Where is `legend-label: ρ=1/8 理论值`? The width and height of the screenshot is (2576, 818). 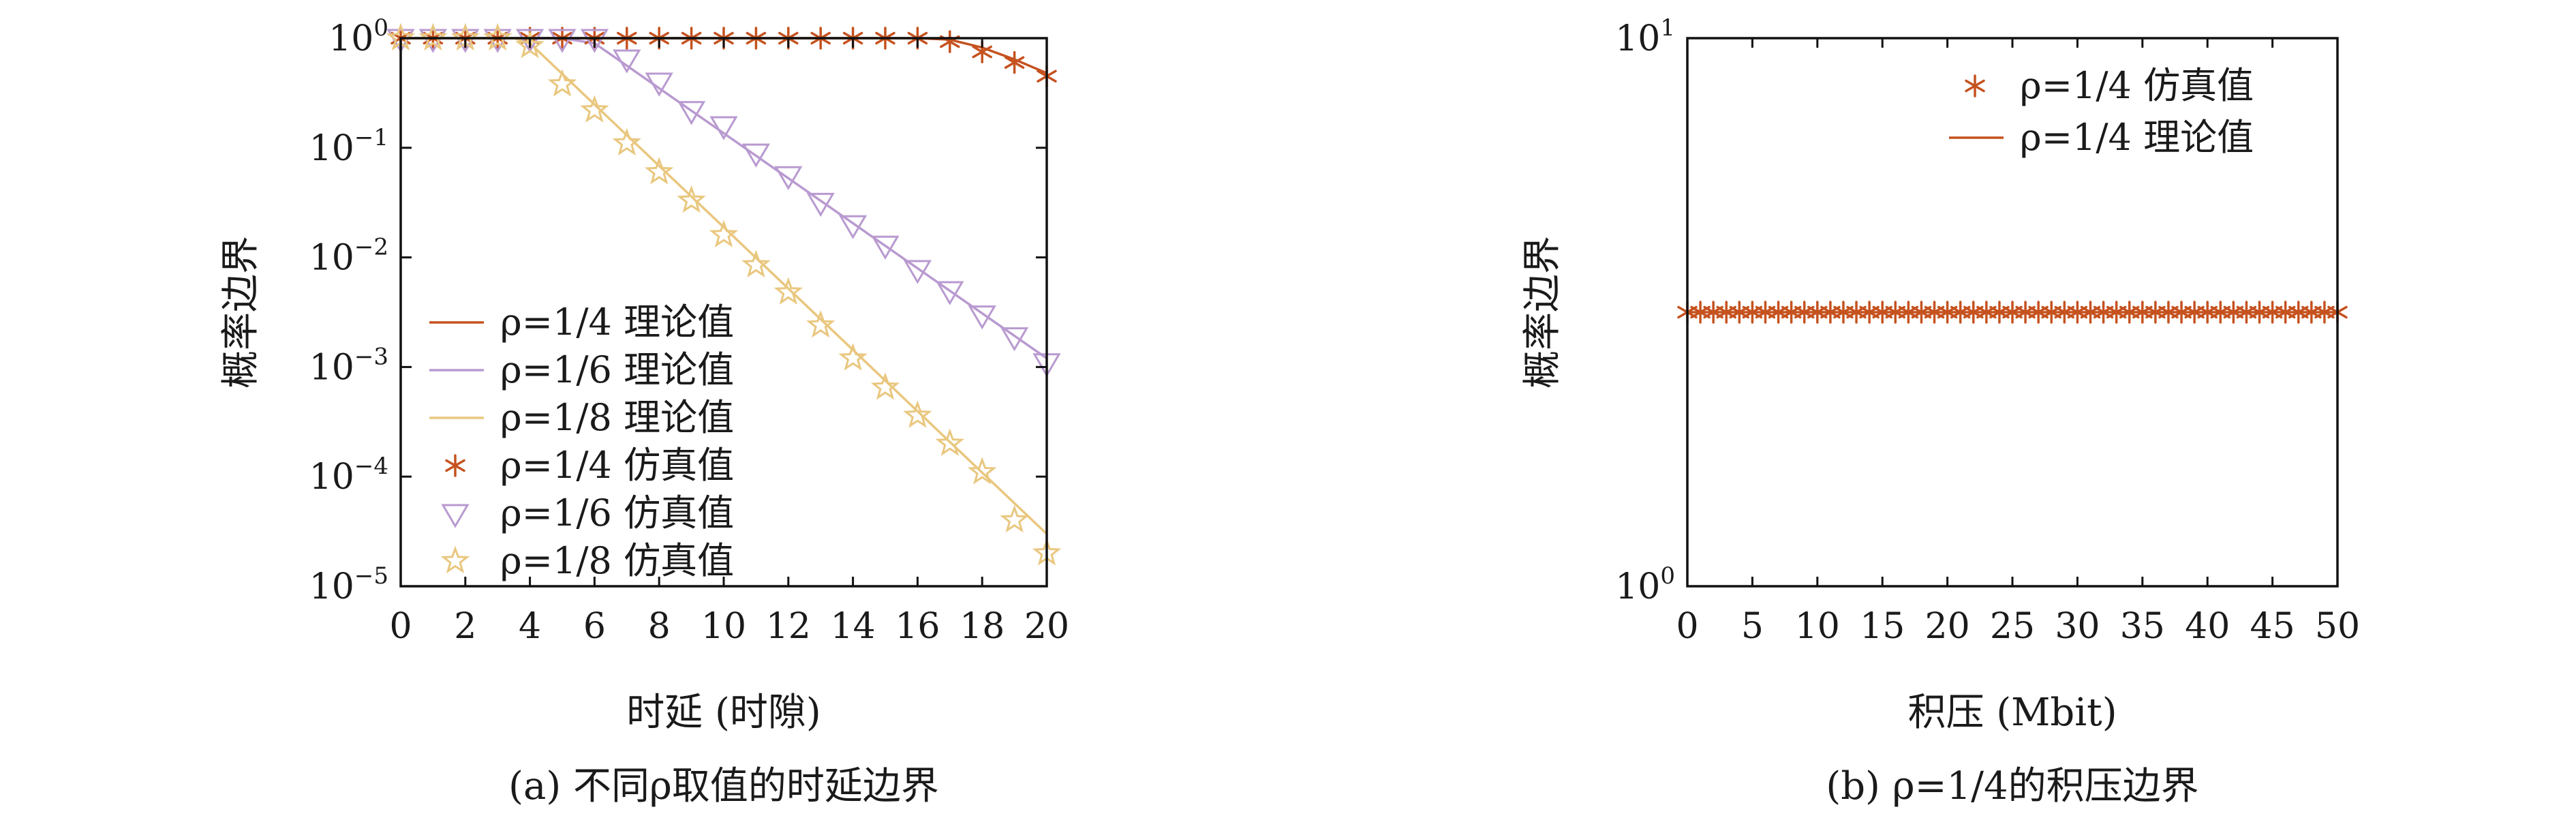 legend-label: ρ=1/8 理论值 is located at coordinates (617, 417).